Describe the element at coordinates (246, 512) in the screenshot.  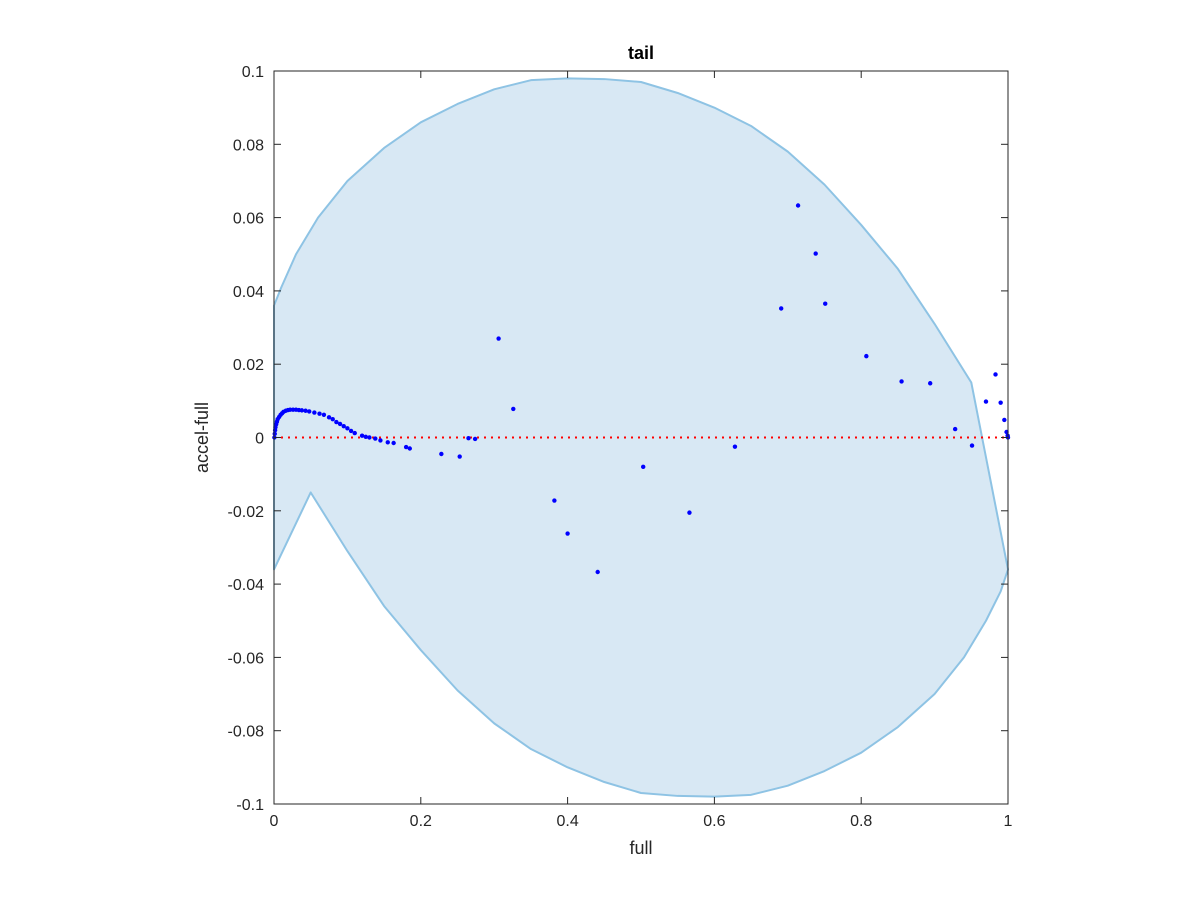
I see `y-tick-label: -0.02` at that location.